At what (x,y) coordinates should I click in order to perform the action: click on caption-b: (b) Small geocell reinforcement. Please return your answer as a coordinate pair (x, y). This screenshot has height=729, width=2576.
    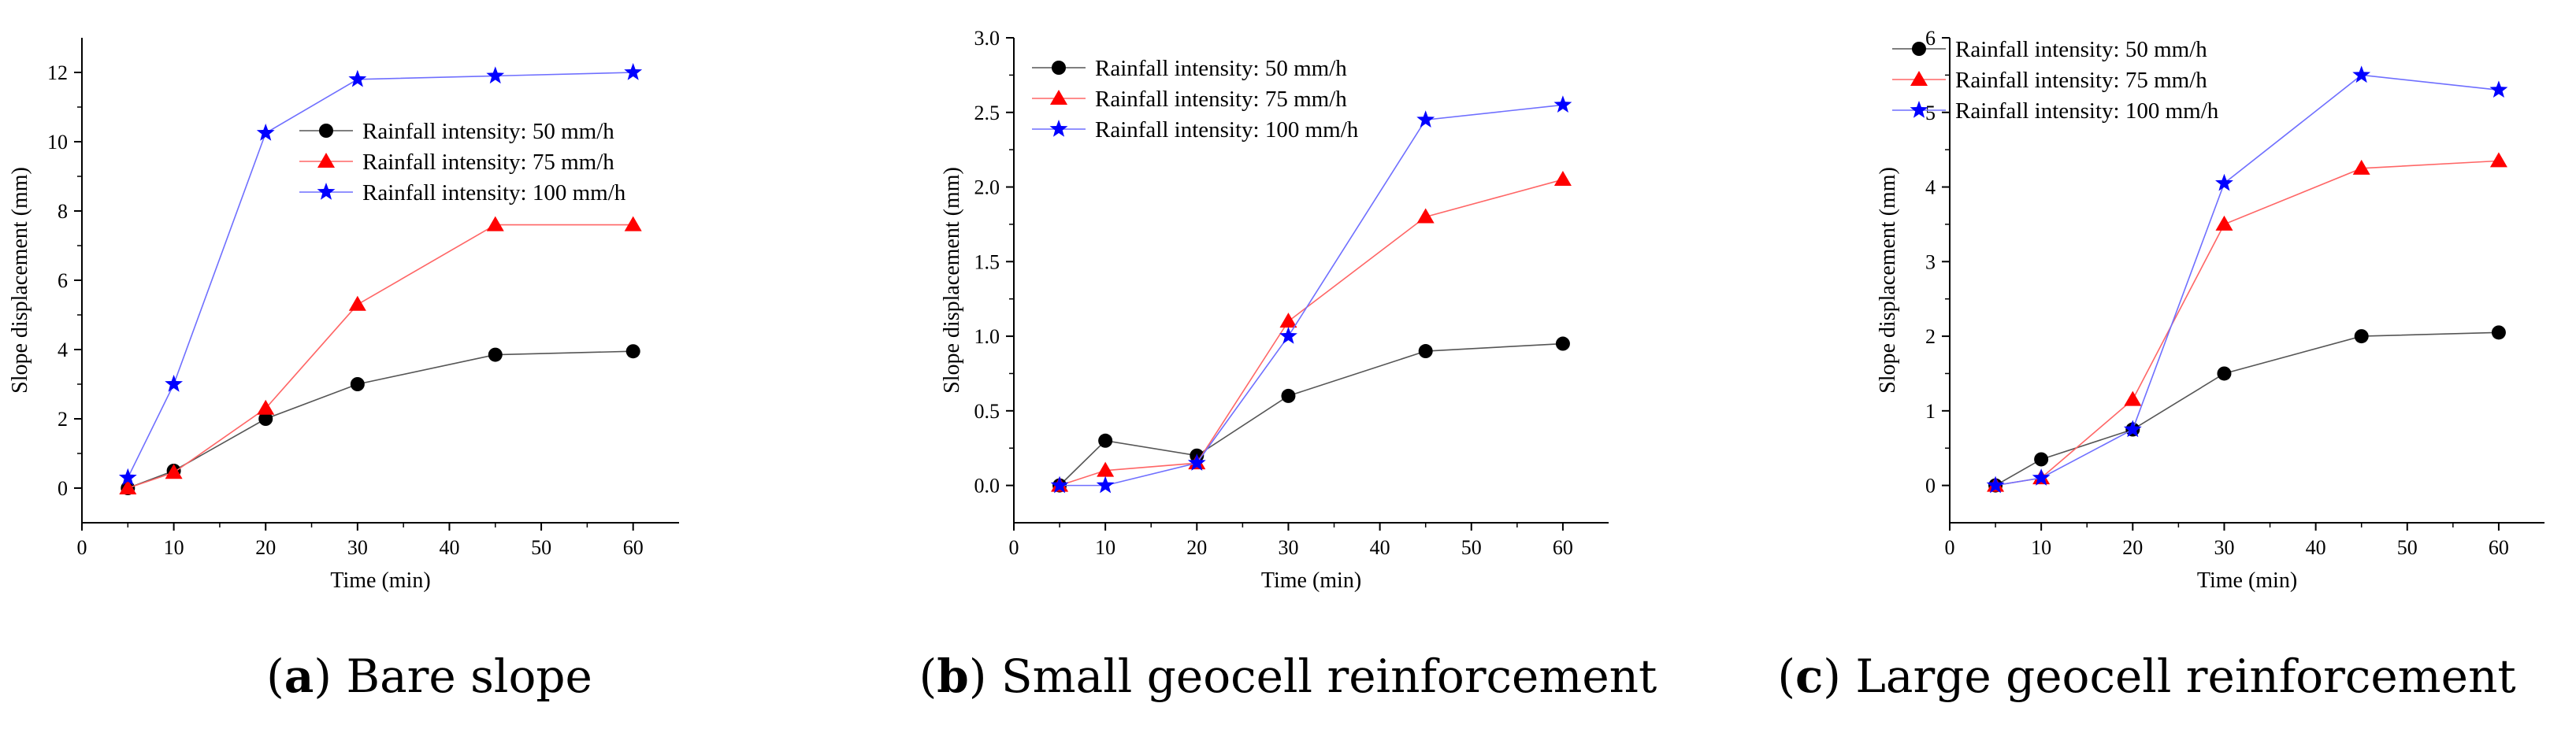
    Looking at the image, I should click on (1288, 676).